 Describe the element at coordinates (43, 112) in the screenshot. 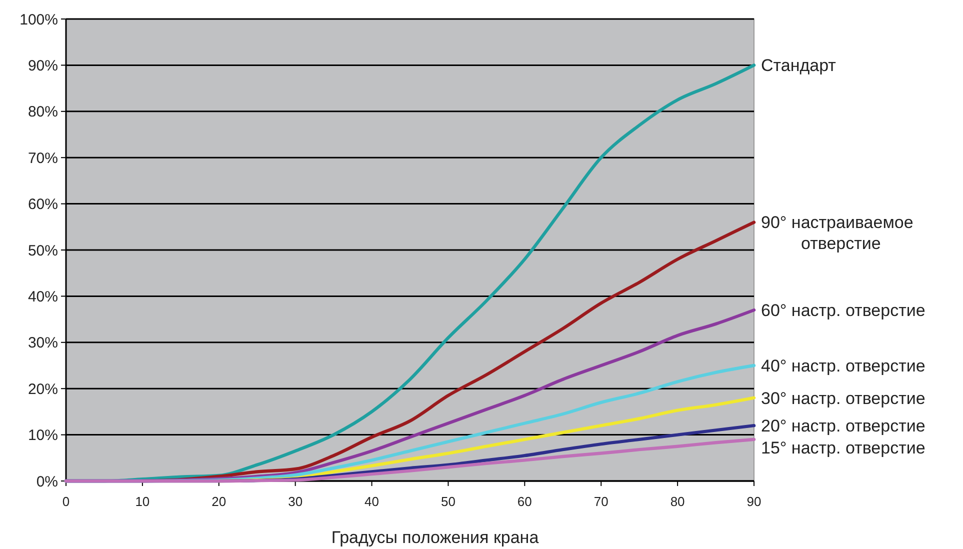

I see `y-tick-label: 80%` at that location.